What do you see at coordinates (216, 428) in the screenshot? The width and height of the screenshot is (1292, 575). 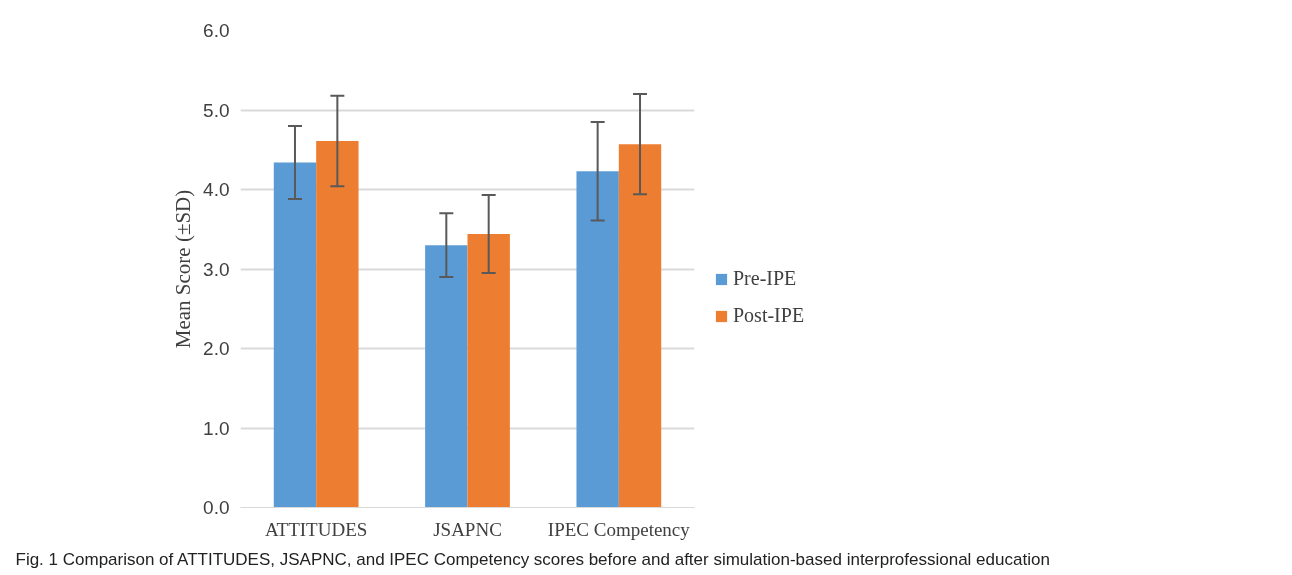 I see `y-tick-label: 1.0` at bounding box center [216, 428].